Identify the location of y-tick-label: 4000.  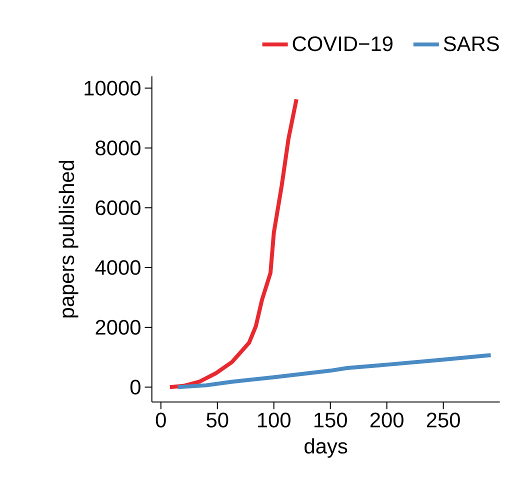
(117, 267).